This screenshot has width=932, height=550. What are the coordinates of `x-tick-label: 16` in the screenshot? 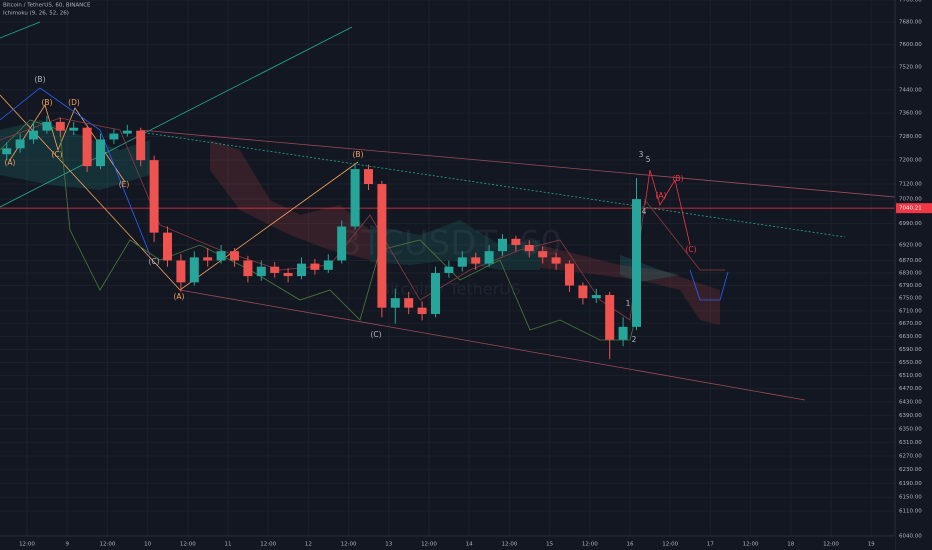 It's located at (630, 545).